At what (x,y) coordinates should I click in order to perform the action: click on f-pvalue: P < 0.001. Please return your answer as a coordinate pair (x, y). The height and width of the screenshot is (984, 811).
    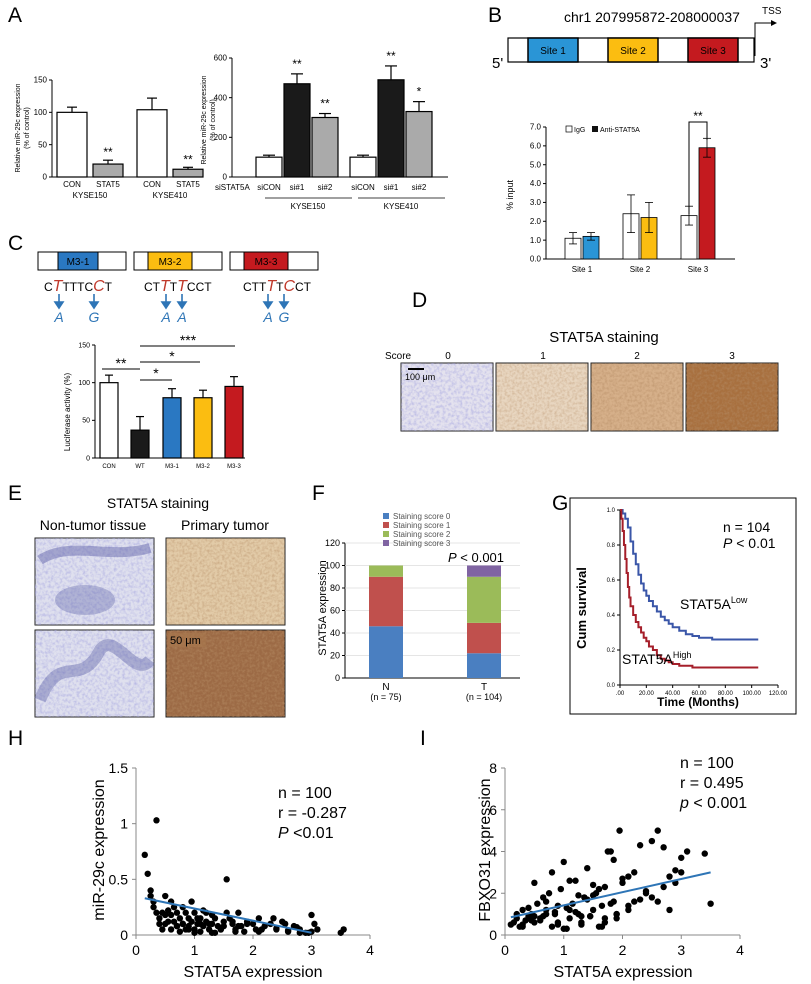
    Looking at the image, I should click on (476, 557).